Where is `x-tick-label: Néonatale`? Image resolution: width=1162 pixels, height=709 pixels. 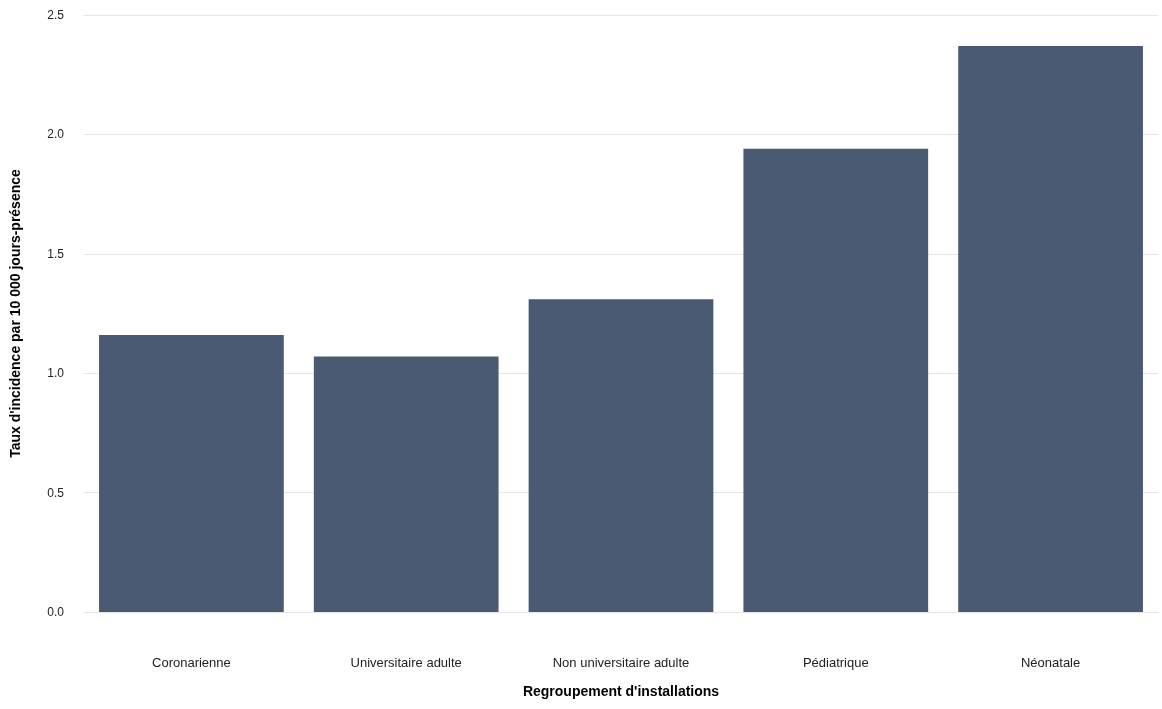
x-tick-label: Néonatale is located at coordinates (1050, 662).